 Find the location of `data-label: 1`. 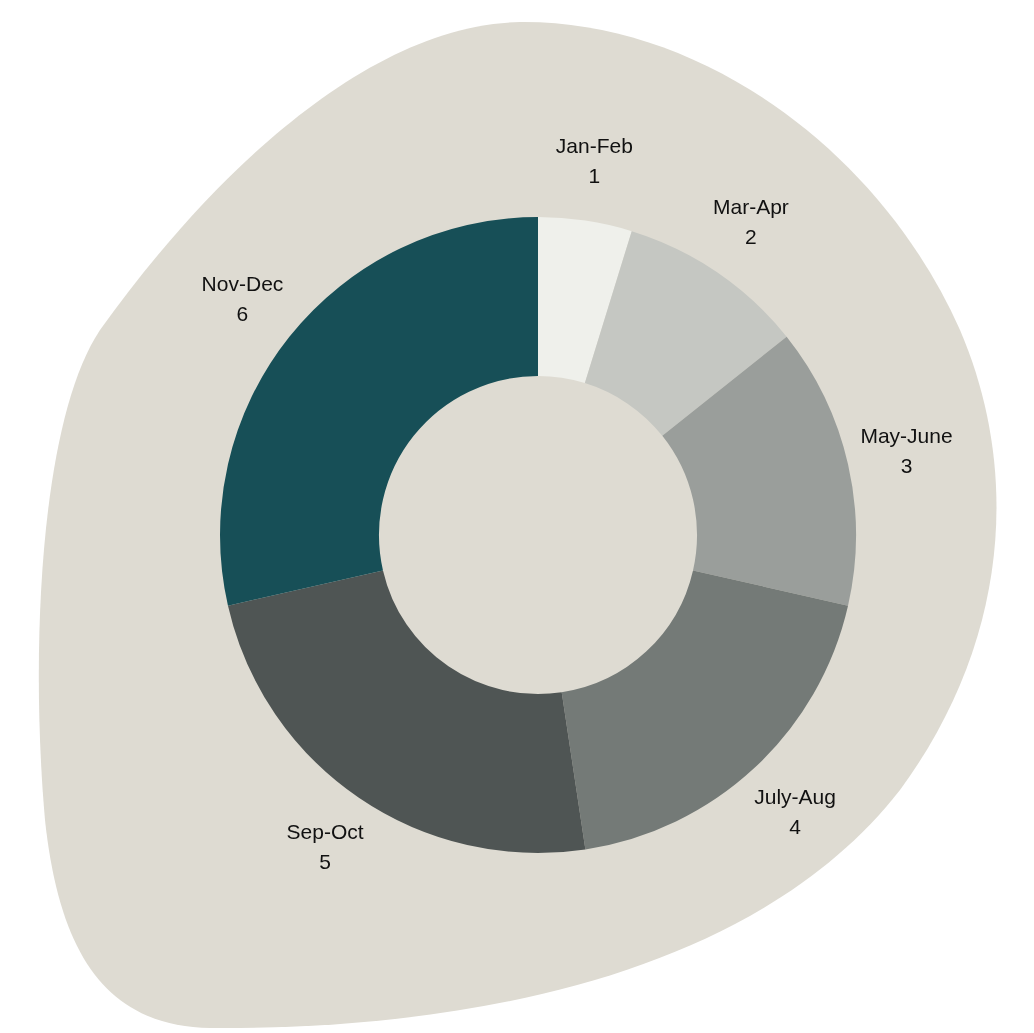

data-label: 1 is located at coordinates (594, 176).